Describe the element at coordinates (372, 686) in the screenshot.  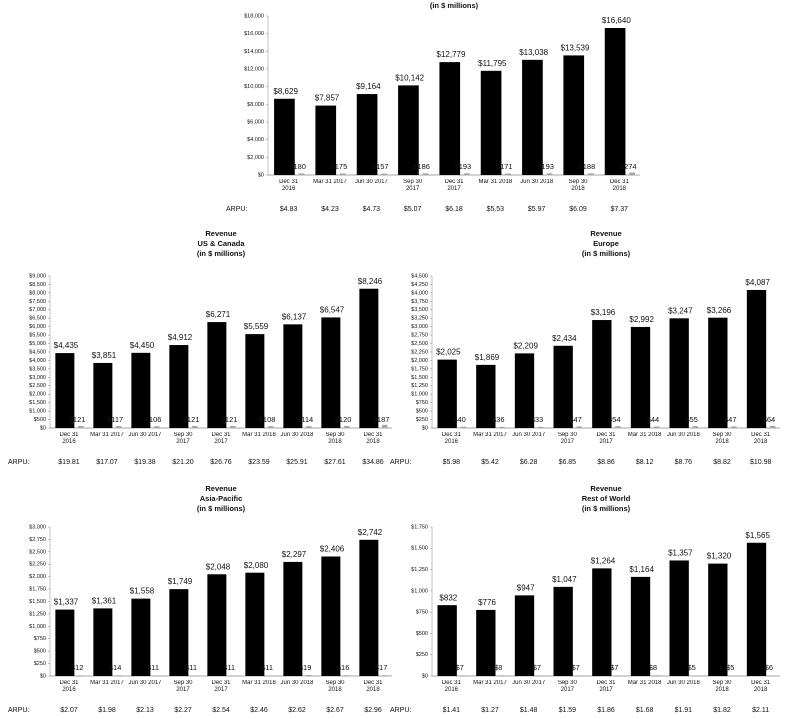
I see `label-box: Dec 31 2018` at that location.